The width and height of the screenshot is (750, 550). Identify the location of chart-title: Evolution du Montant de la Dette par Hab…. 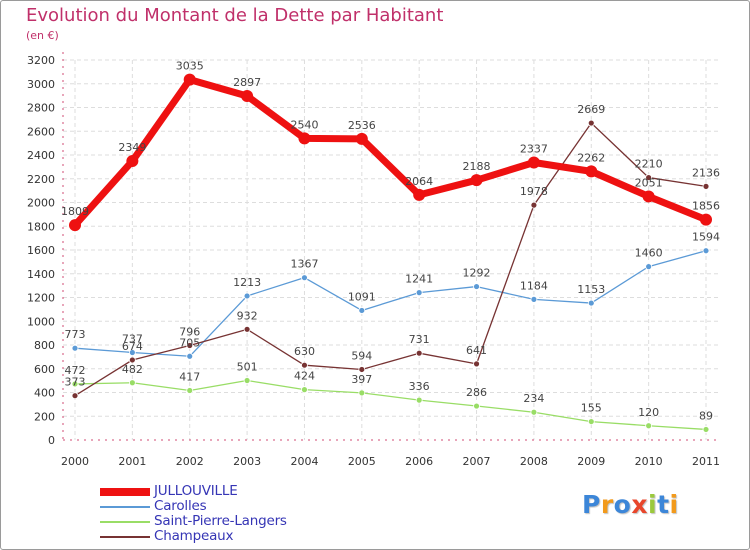
(235, 15).